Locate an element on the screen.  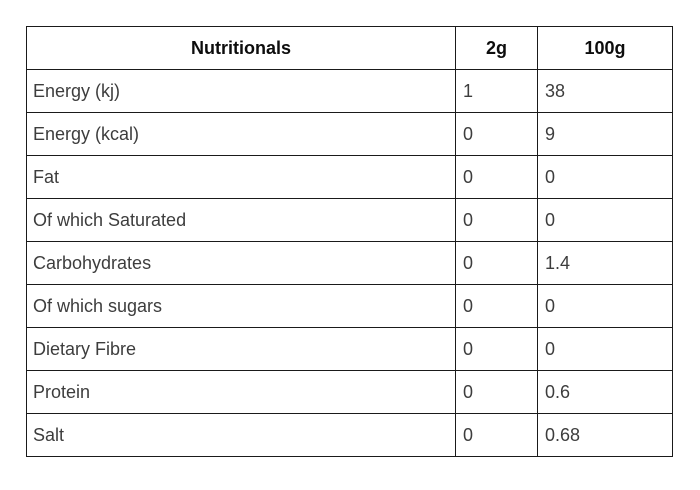
table-row: Of which Saturated 0 0 is located at coordinates (349, 220).